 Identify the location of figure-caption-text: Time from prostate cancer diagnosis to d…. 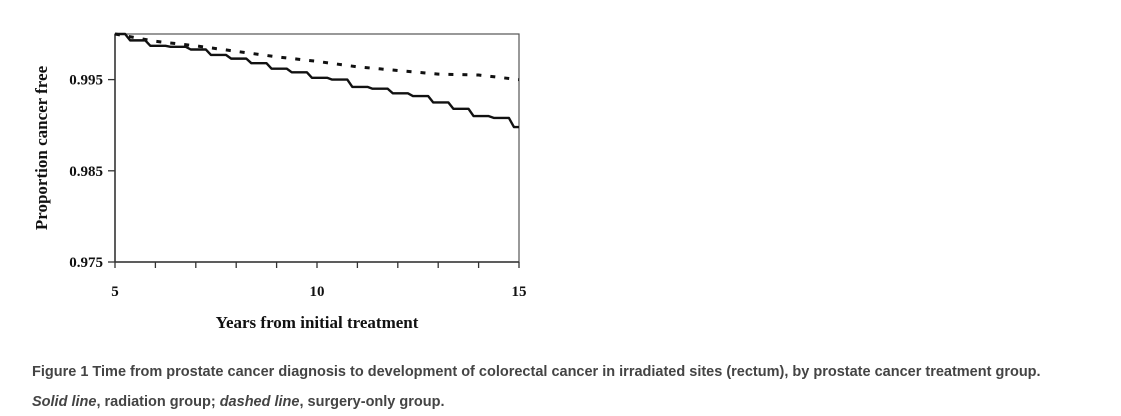
(564, 372).